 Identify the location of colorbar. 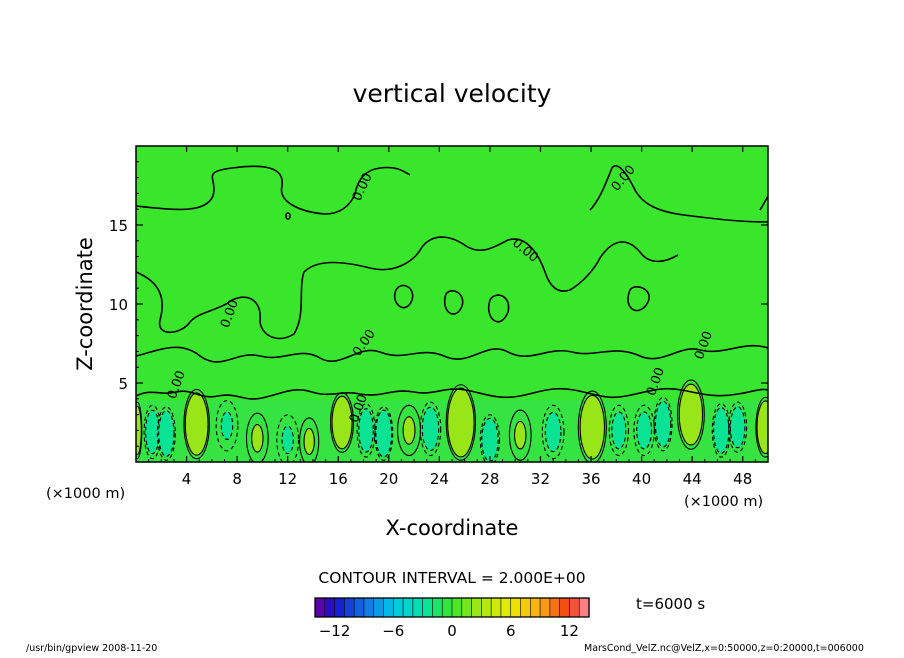
(452, 607).